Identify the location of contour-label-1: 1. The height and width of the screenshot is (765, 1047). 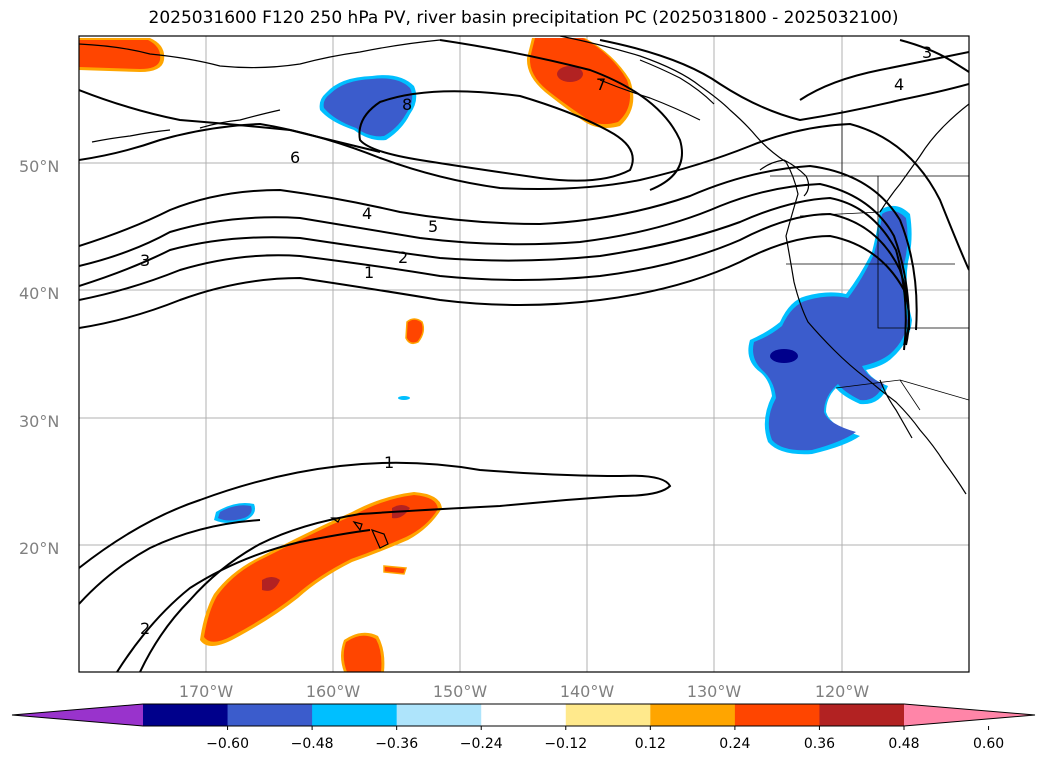
(369, 272).